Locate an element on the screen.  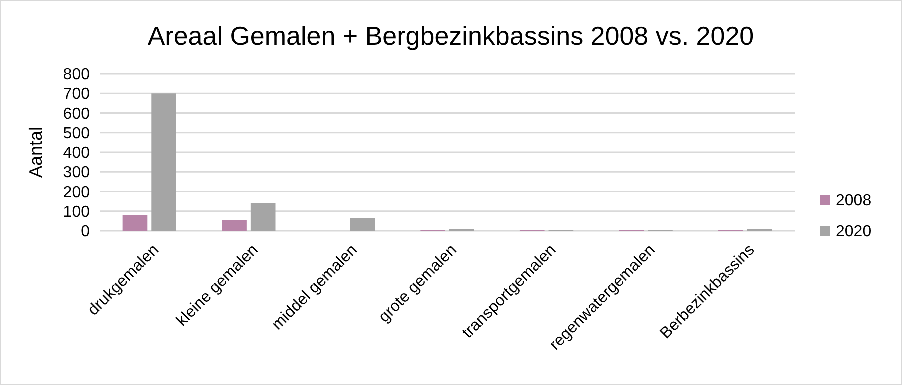
legend-label: 2008 is located at coordinates (854, 201).